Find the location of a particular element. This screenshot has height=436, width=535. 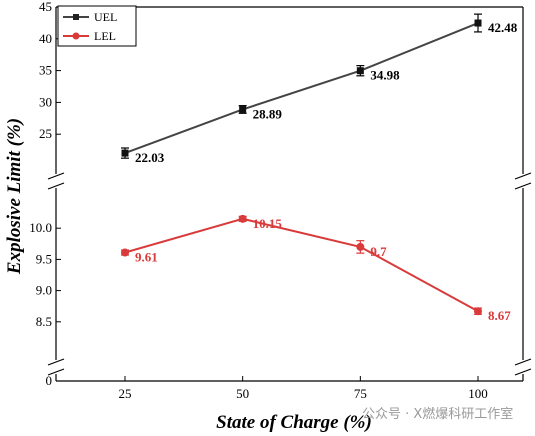

y-tick-label: 0 is located at coordinates (49, 380).